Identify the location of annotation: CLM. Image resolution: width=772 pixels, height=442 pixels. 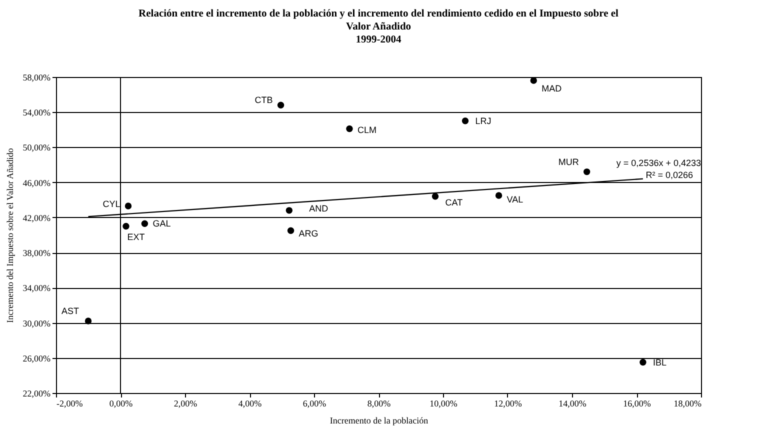
(366, 129).